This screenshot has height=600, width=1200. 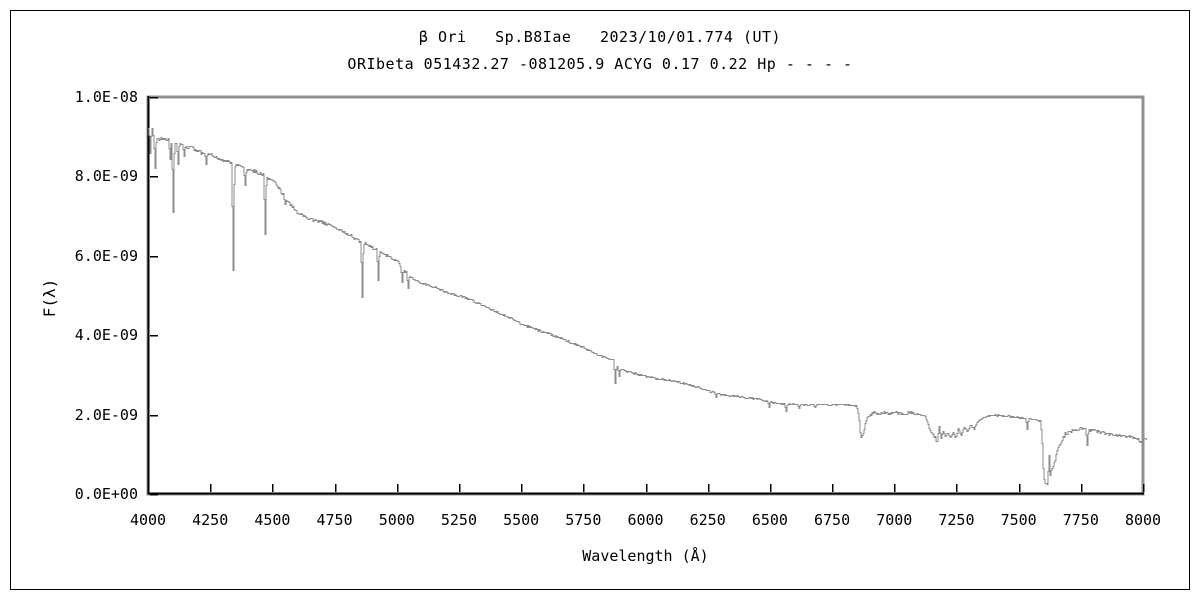 I want to click on x-tick-label: 7500, so click(x=1018, y=520).